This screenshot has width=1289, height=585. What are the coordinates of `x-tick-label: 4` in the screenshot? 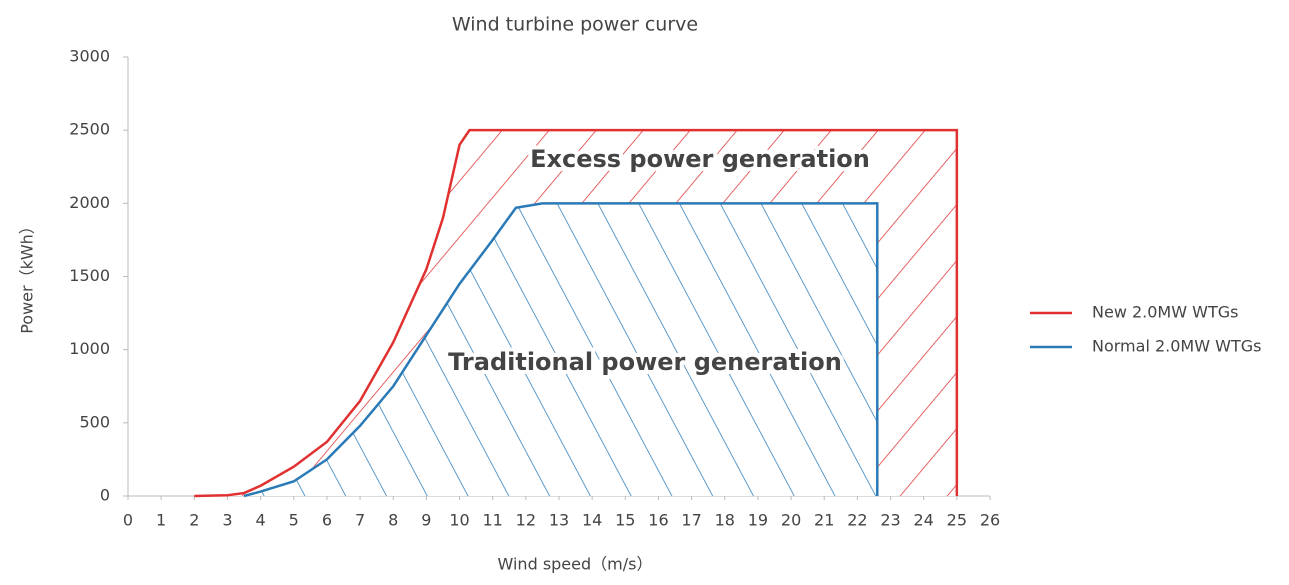 It's located at (261, 520).